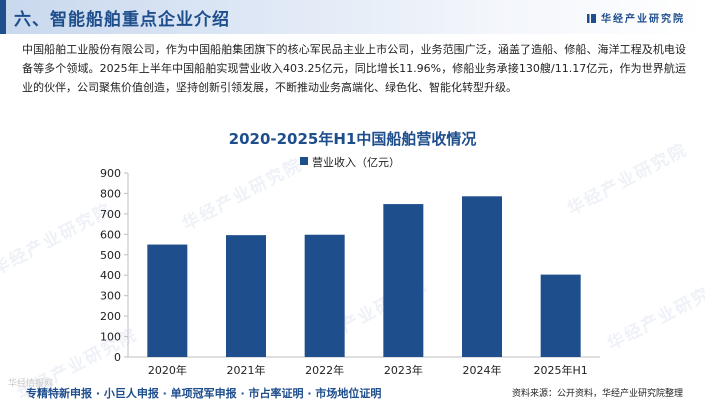 Image resolution: width=705 pixels, height=405 pixels. I want to click on y-tick-label: 0, so click(117, 357).